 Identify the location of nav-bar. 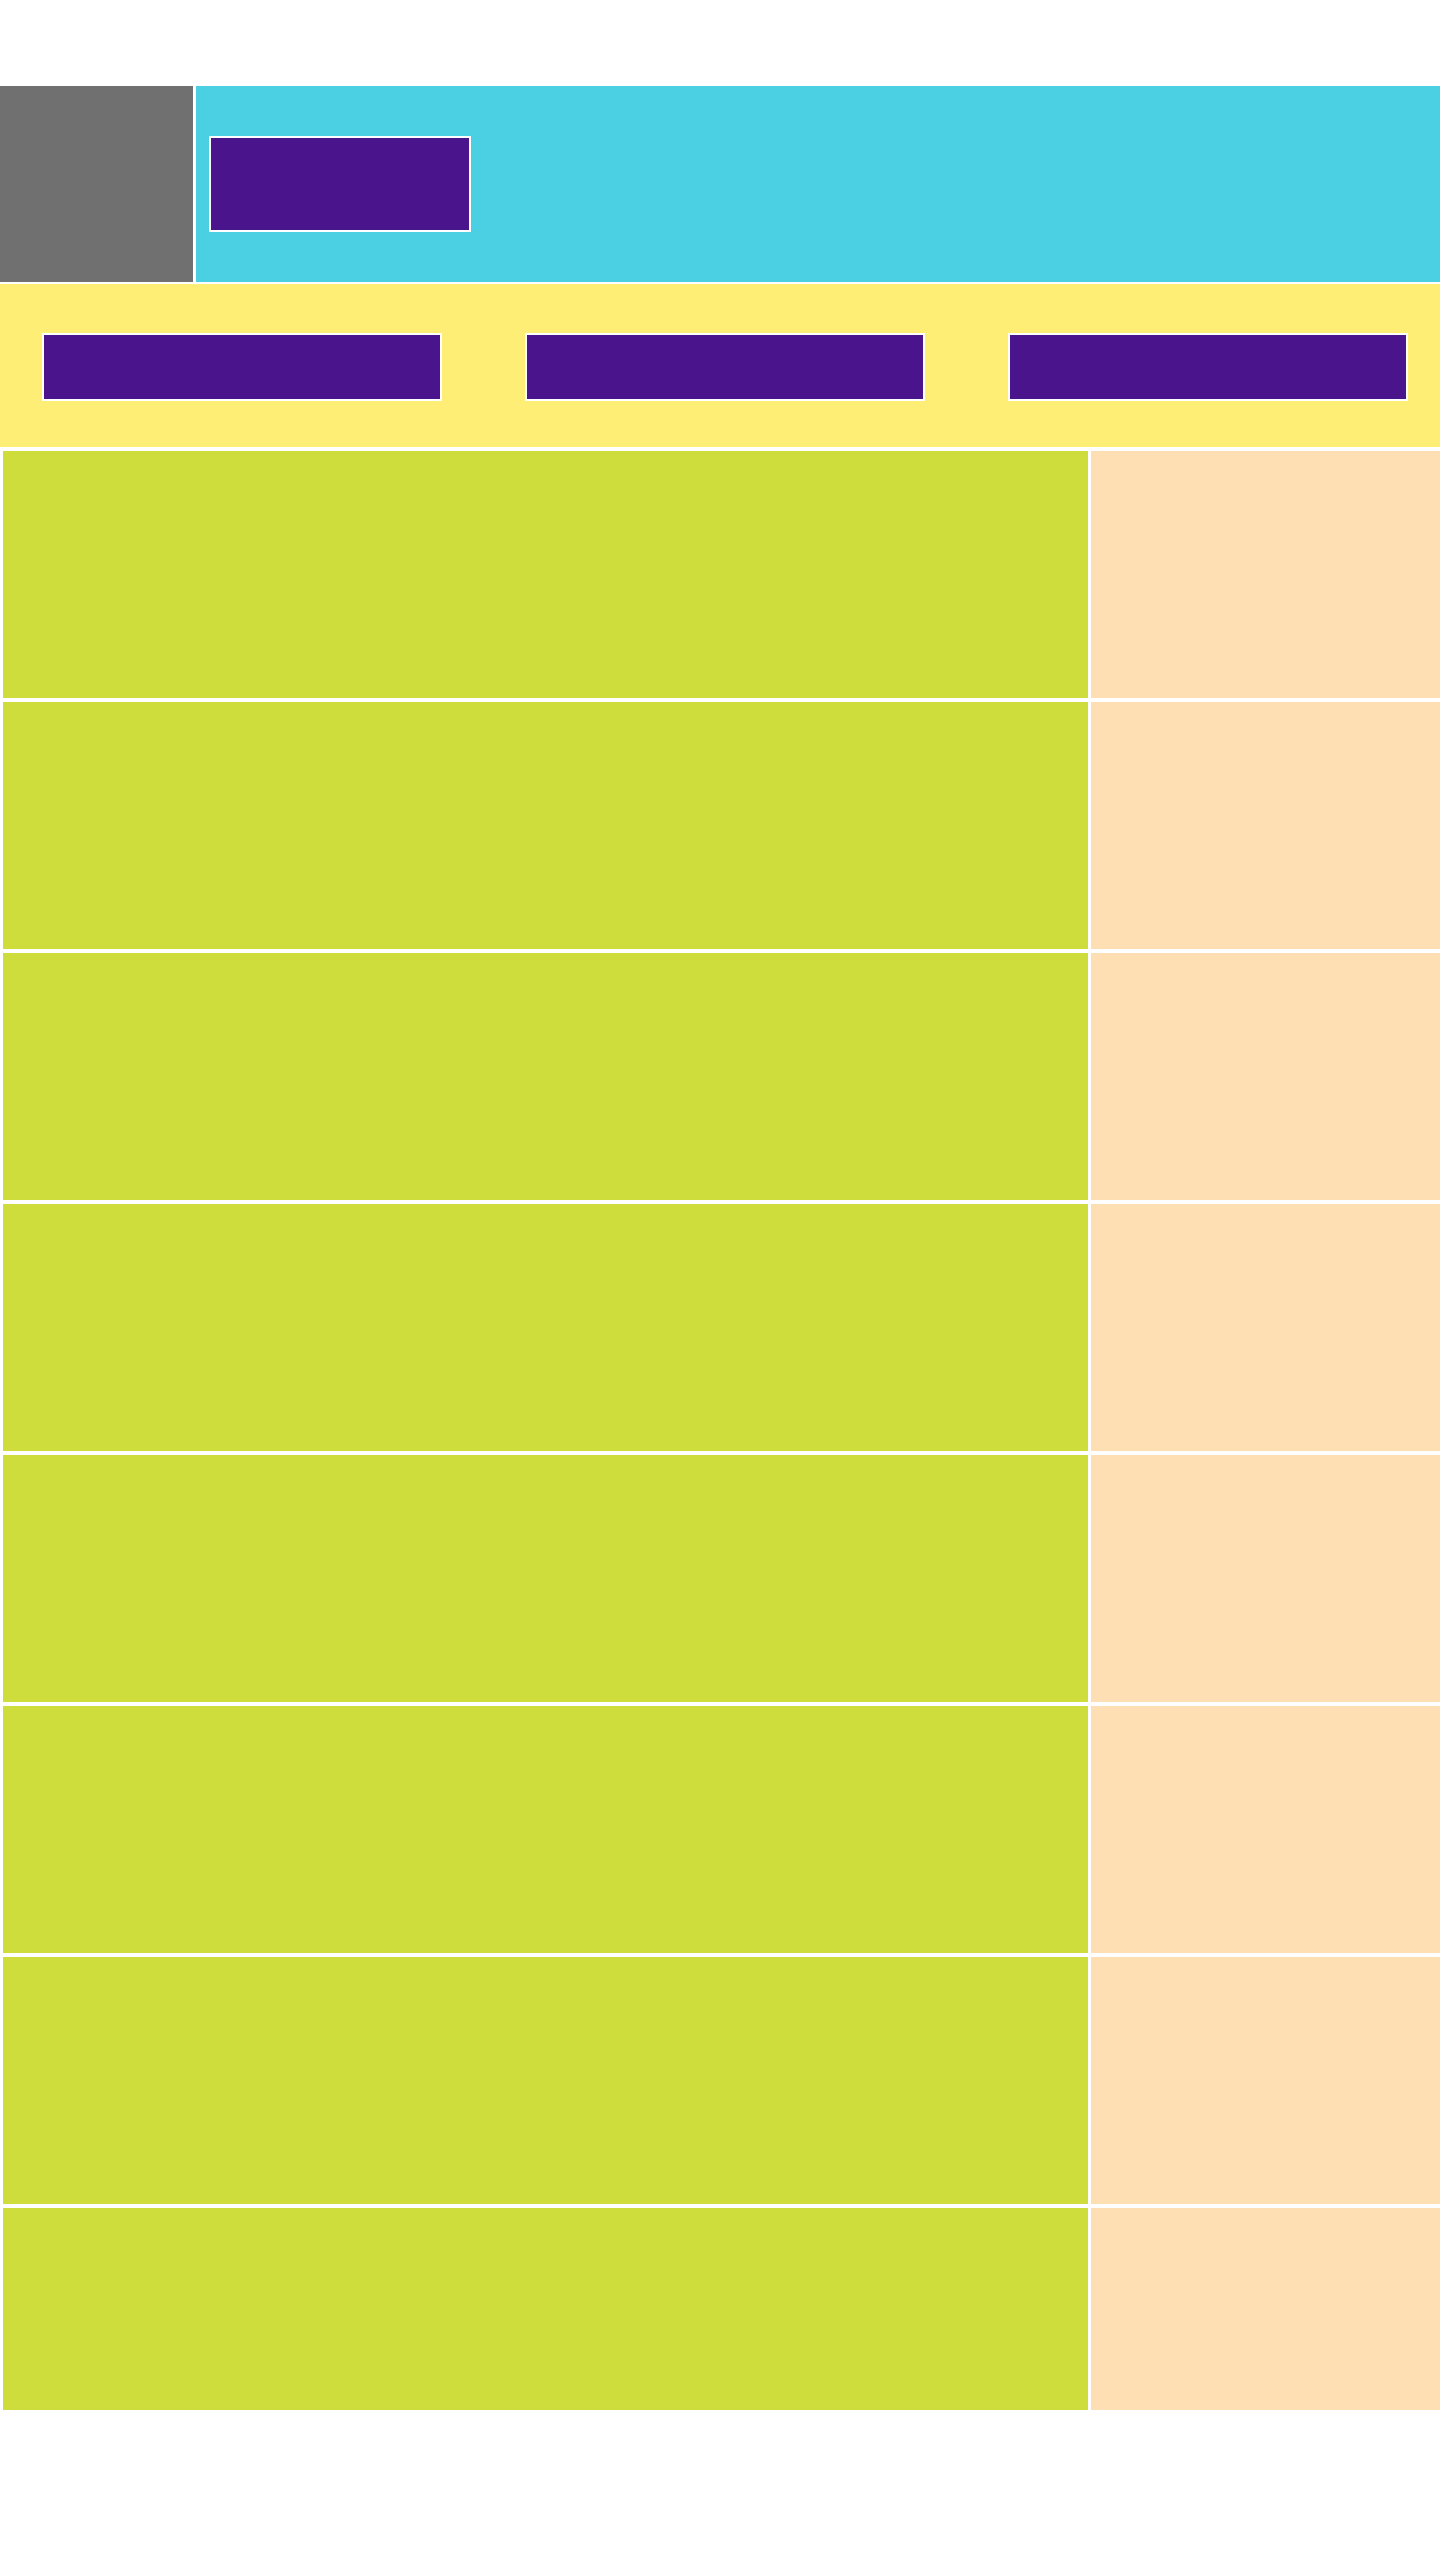
(720, 365).